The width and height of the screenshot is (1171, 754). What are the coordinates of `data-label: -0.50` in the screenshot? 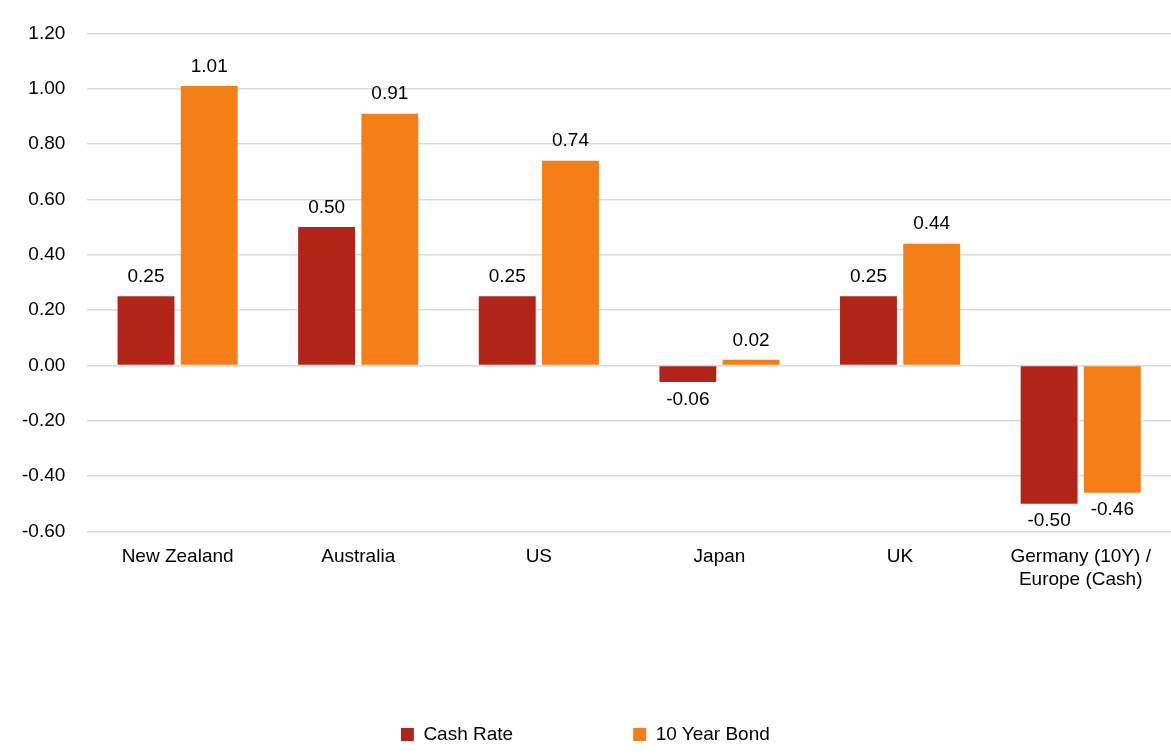 It's located at (1049, 520).